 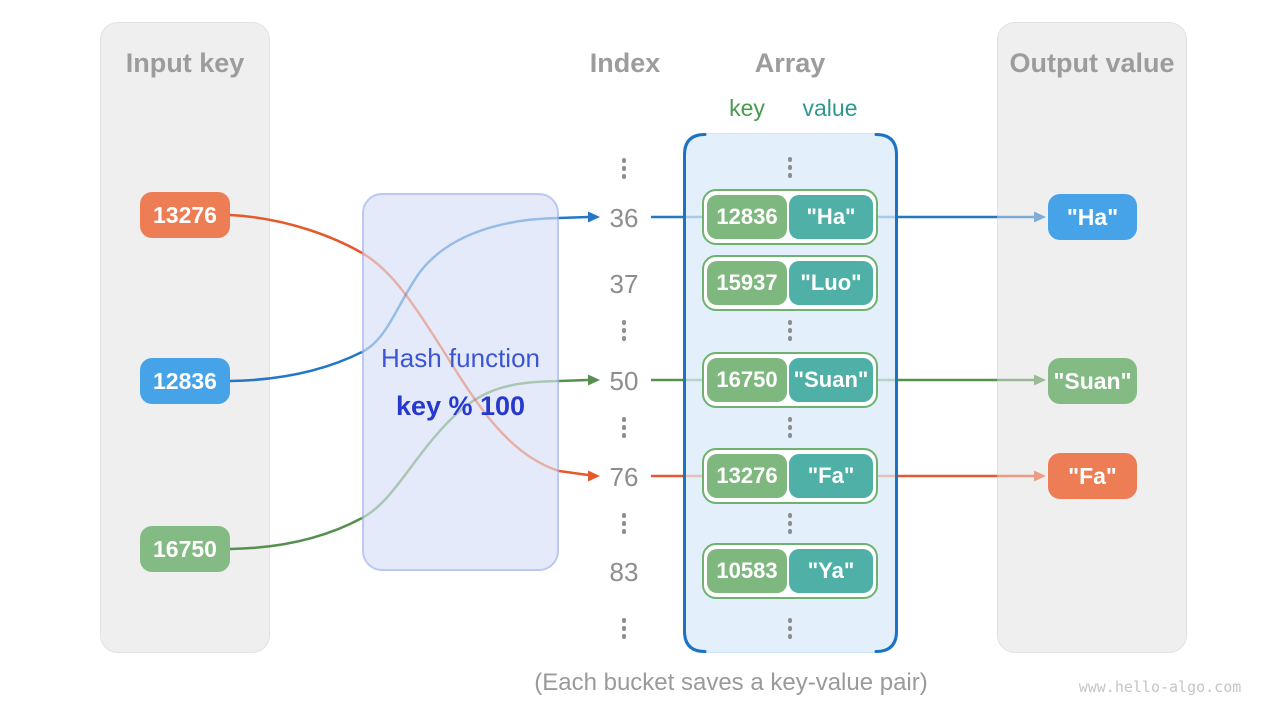 What do you see at coordinates (185, 63) in the screenshot?
I see `input-panel-title: Input key` at bounding box center [185, 63].